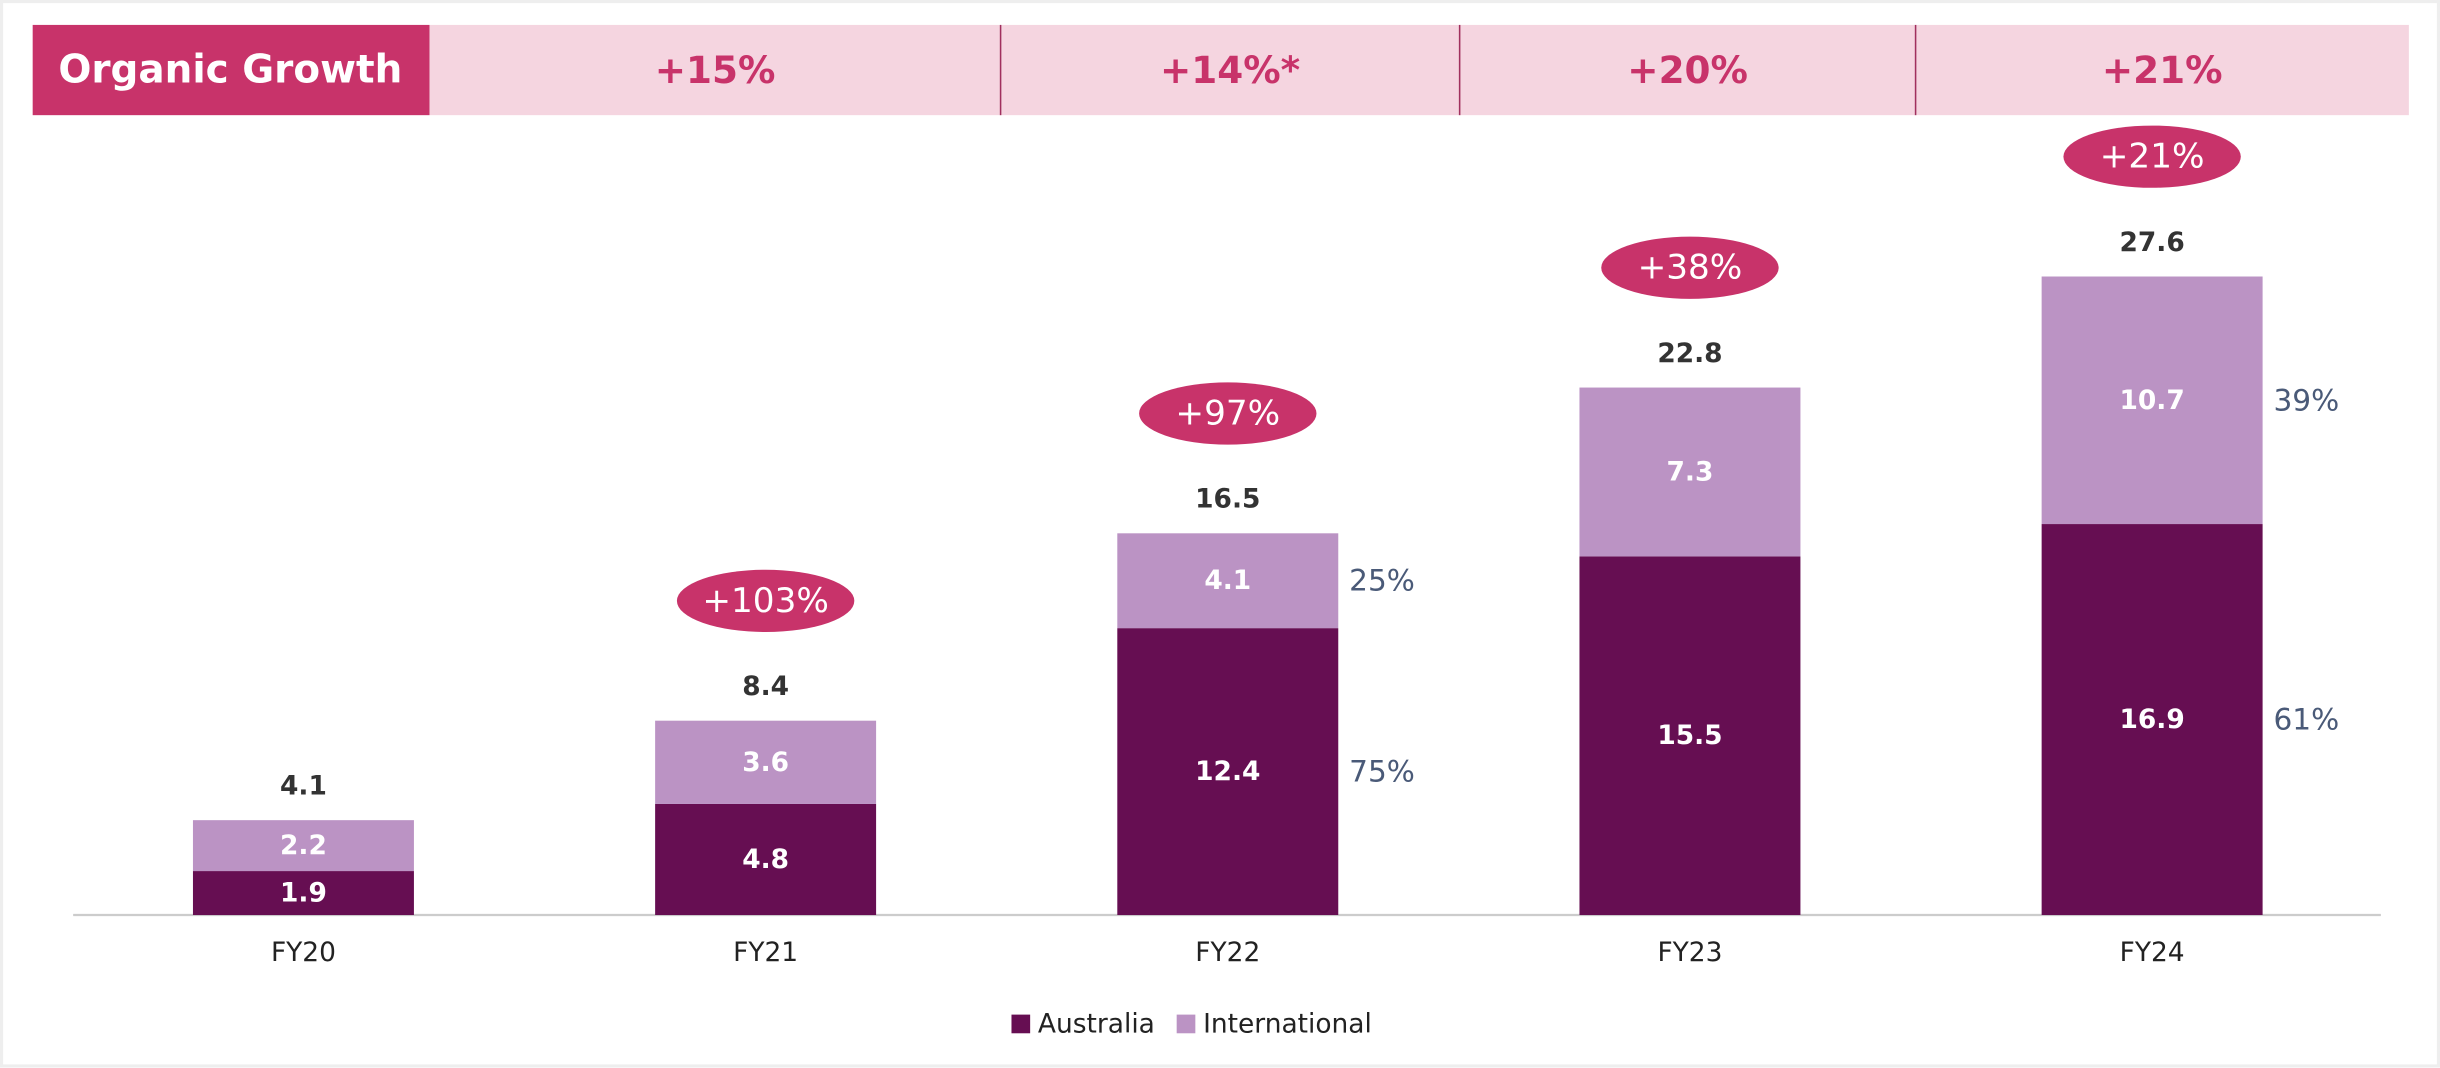 The width and height of the screenshot is (2440, 1068). I want to click on x-tick-label: FY20, so click(303, 952).